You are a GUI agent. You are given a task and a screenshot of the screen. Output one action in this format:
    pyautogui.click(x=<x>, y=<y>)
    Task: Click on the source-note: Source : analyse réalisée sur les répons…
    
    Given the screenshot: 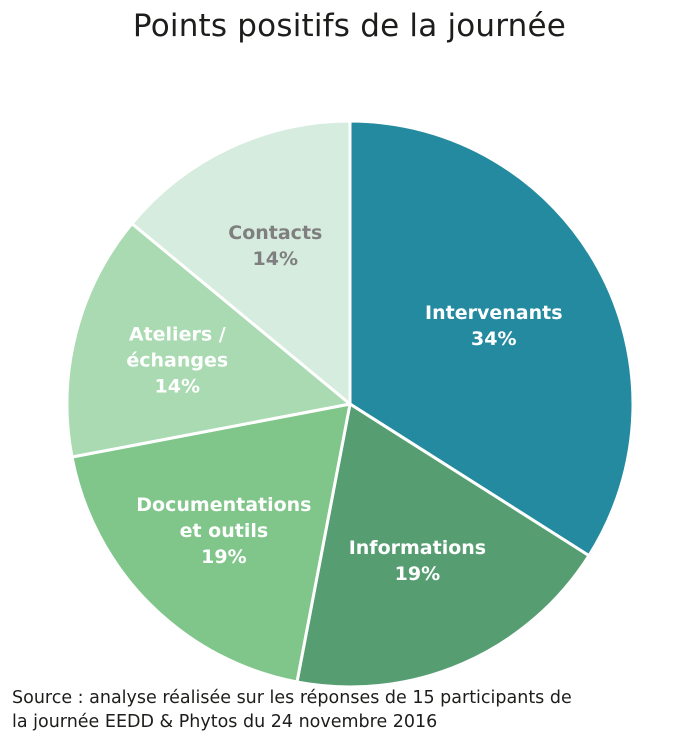 What is the action you would take?
    pyautogui.click(x=354, y=710)
    